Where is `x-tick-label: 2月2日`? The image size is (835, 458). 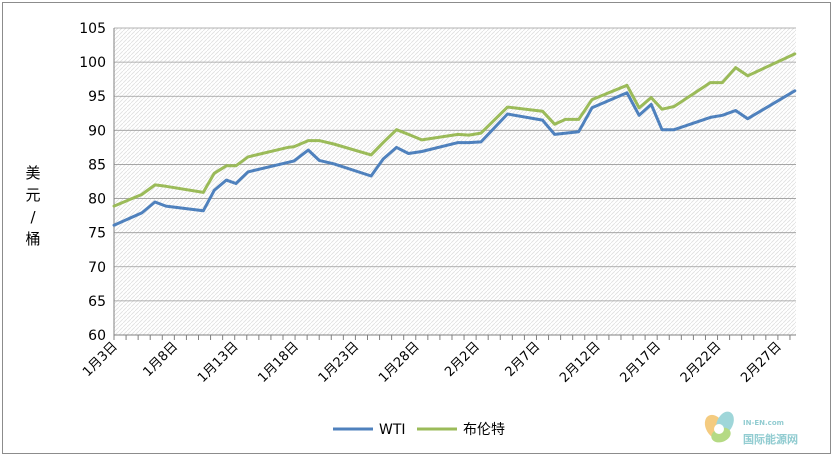
x-tick-label: 2月2日 is located at coordinates (462, 359).